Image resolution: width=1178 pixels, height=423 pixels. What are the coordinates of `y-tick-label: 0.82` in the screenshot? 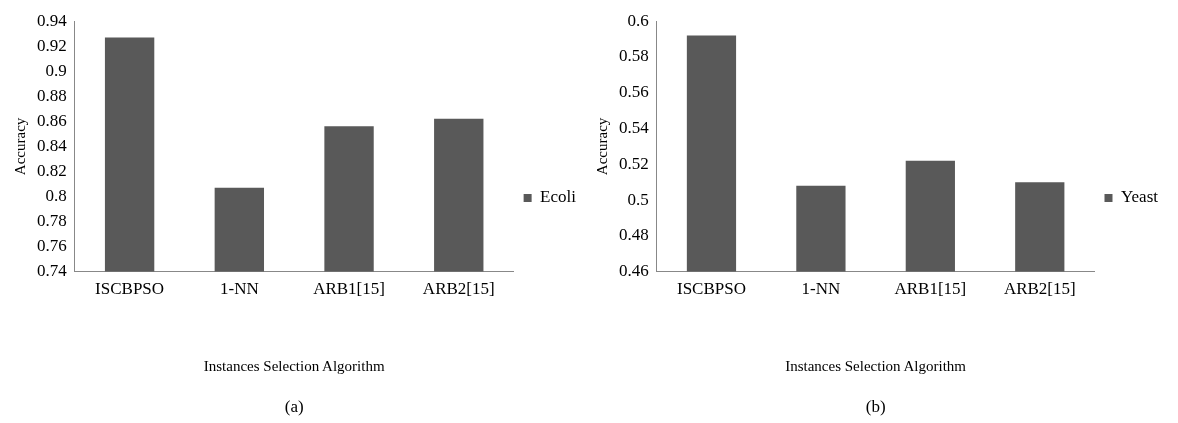 It's located at (52, 170).